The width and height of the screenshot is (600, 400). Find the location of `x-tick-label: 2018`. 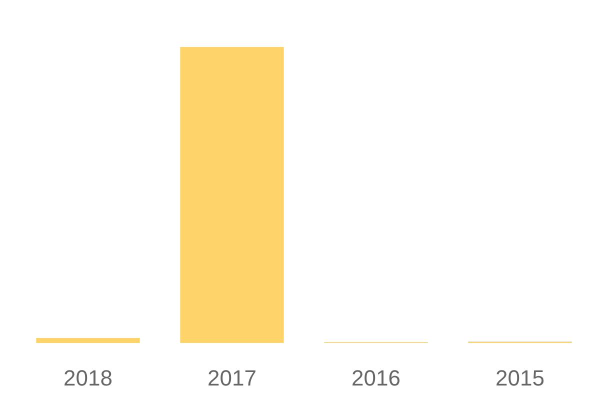

x-tick-label: 2018 is located at coordinates (88, 378).